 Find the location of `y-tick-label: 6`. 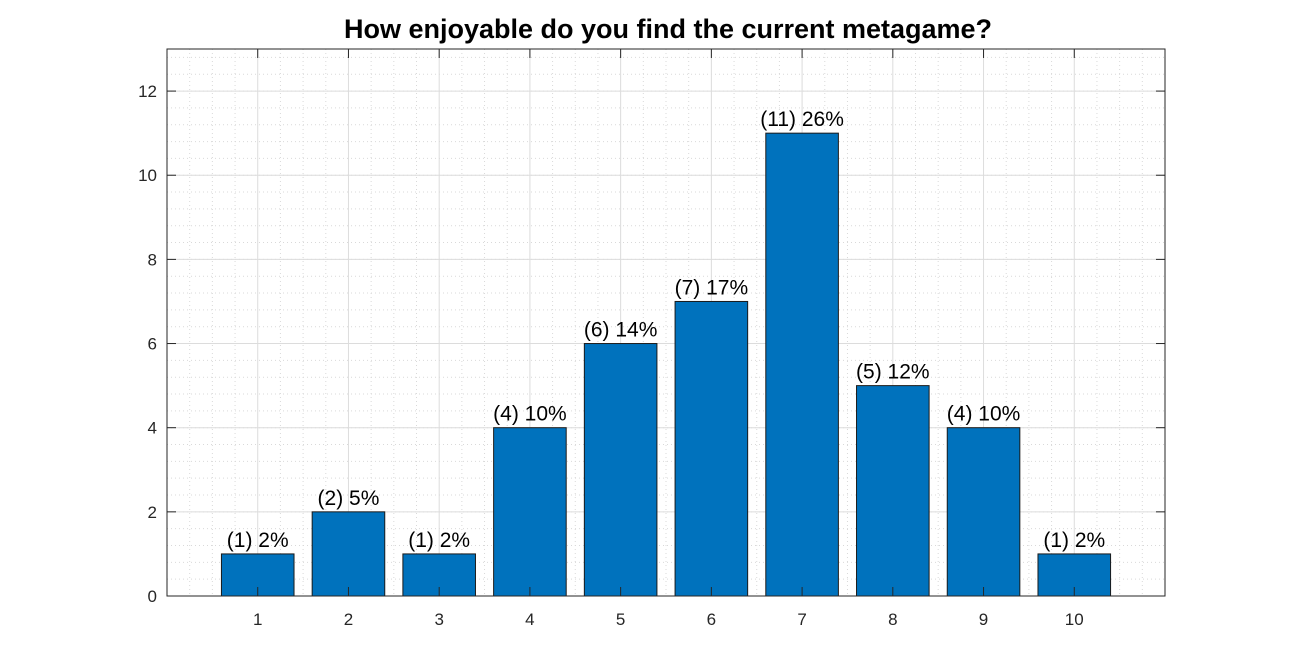

y-tick-label: 6 is located at coordinates (152, 344).